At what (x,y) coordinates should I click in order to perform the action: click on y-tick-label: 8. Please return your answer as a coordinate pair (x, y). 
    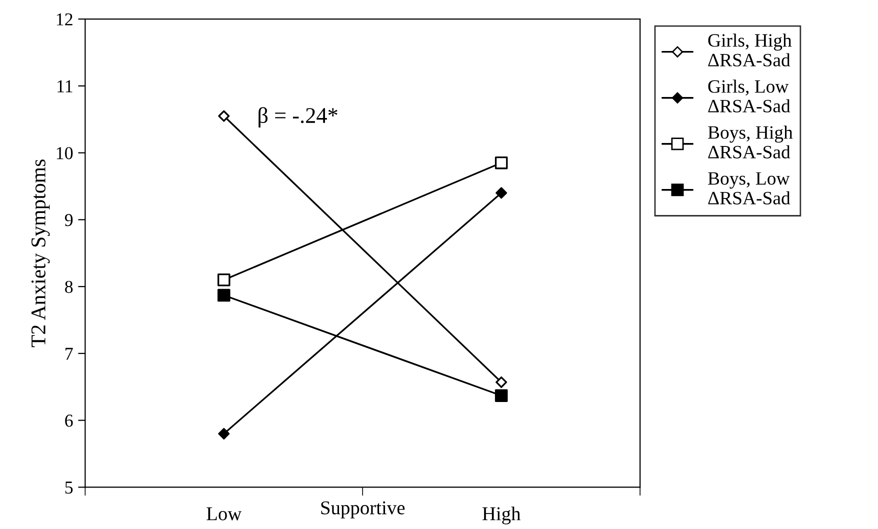
    Looking at the image, I should click on (69, 287).